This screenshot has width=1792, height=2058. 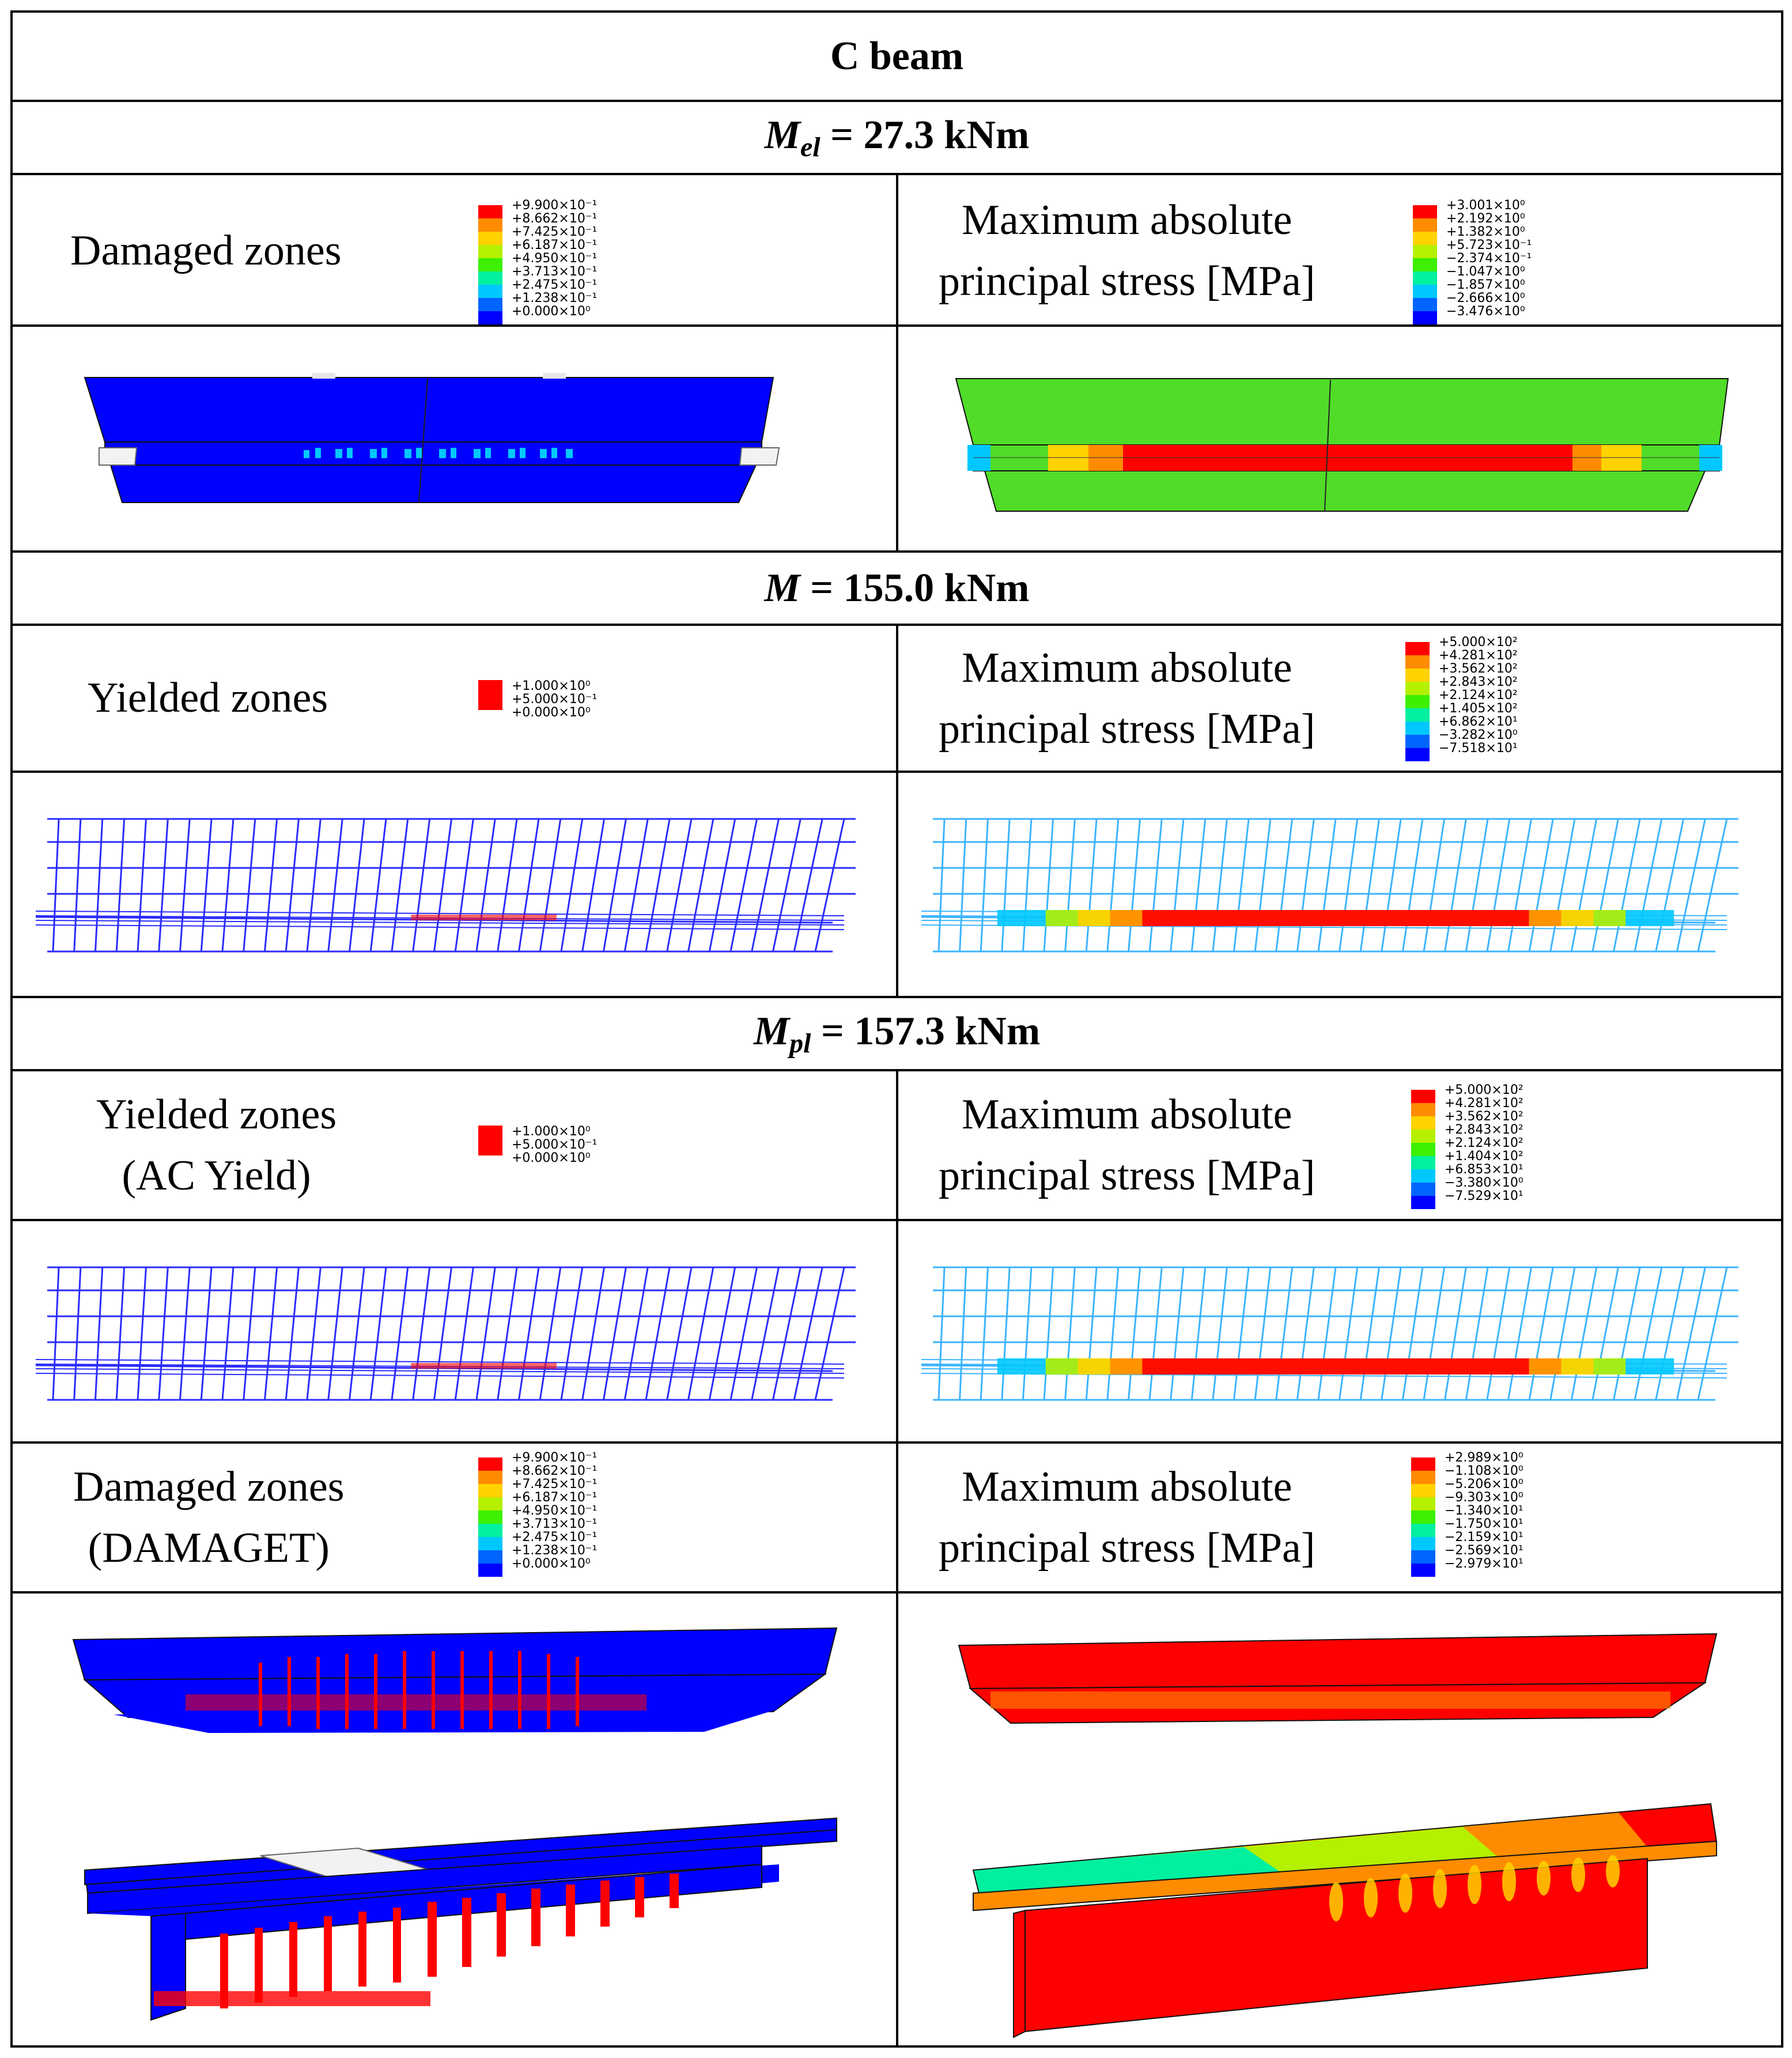 What do you see at coordinates (555, 205) in the screenshot?
I see `legend-label: +9.900×10⁻¹` at bounding box center [555, 205].